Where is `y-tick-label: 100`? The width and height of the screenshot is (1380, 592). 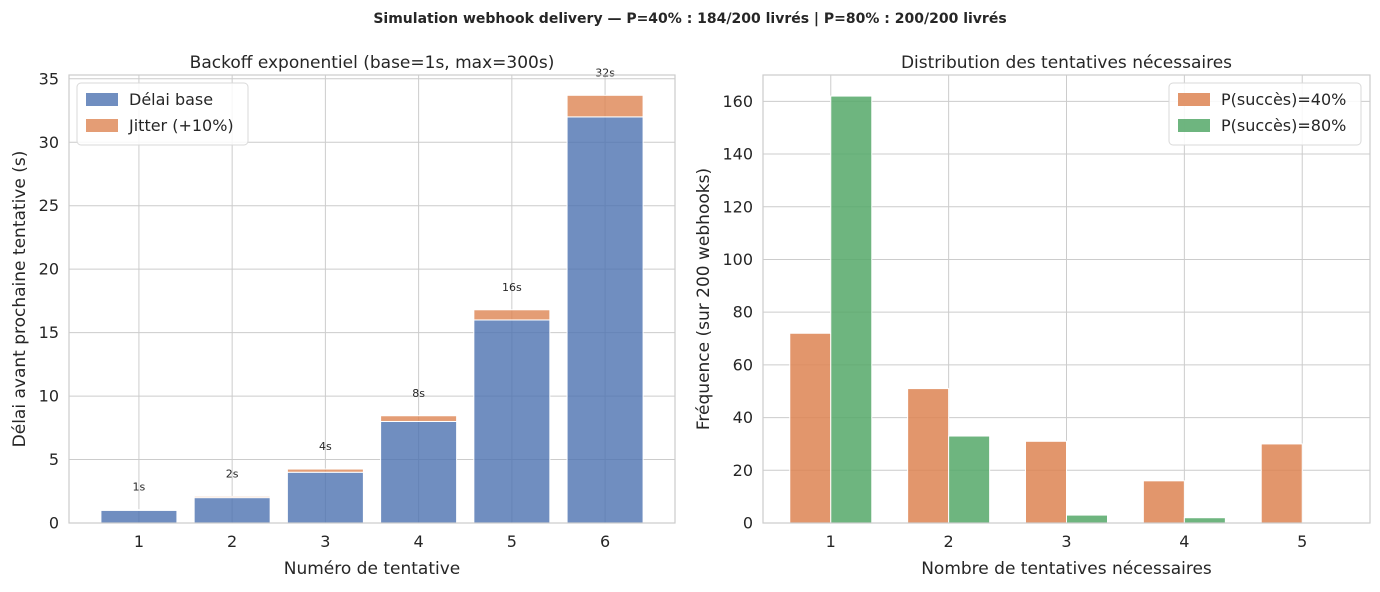
y-tick-label: 100 is located at coordinates (737, 259).